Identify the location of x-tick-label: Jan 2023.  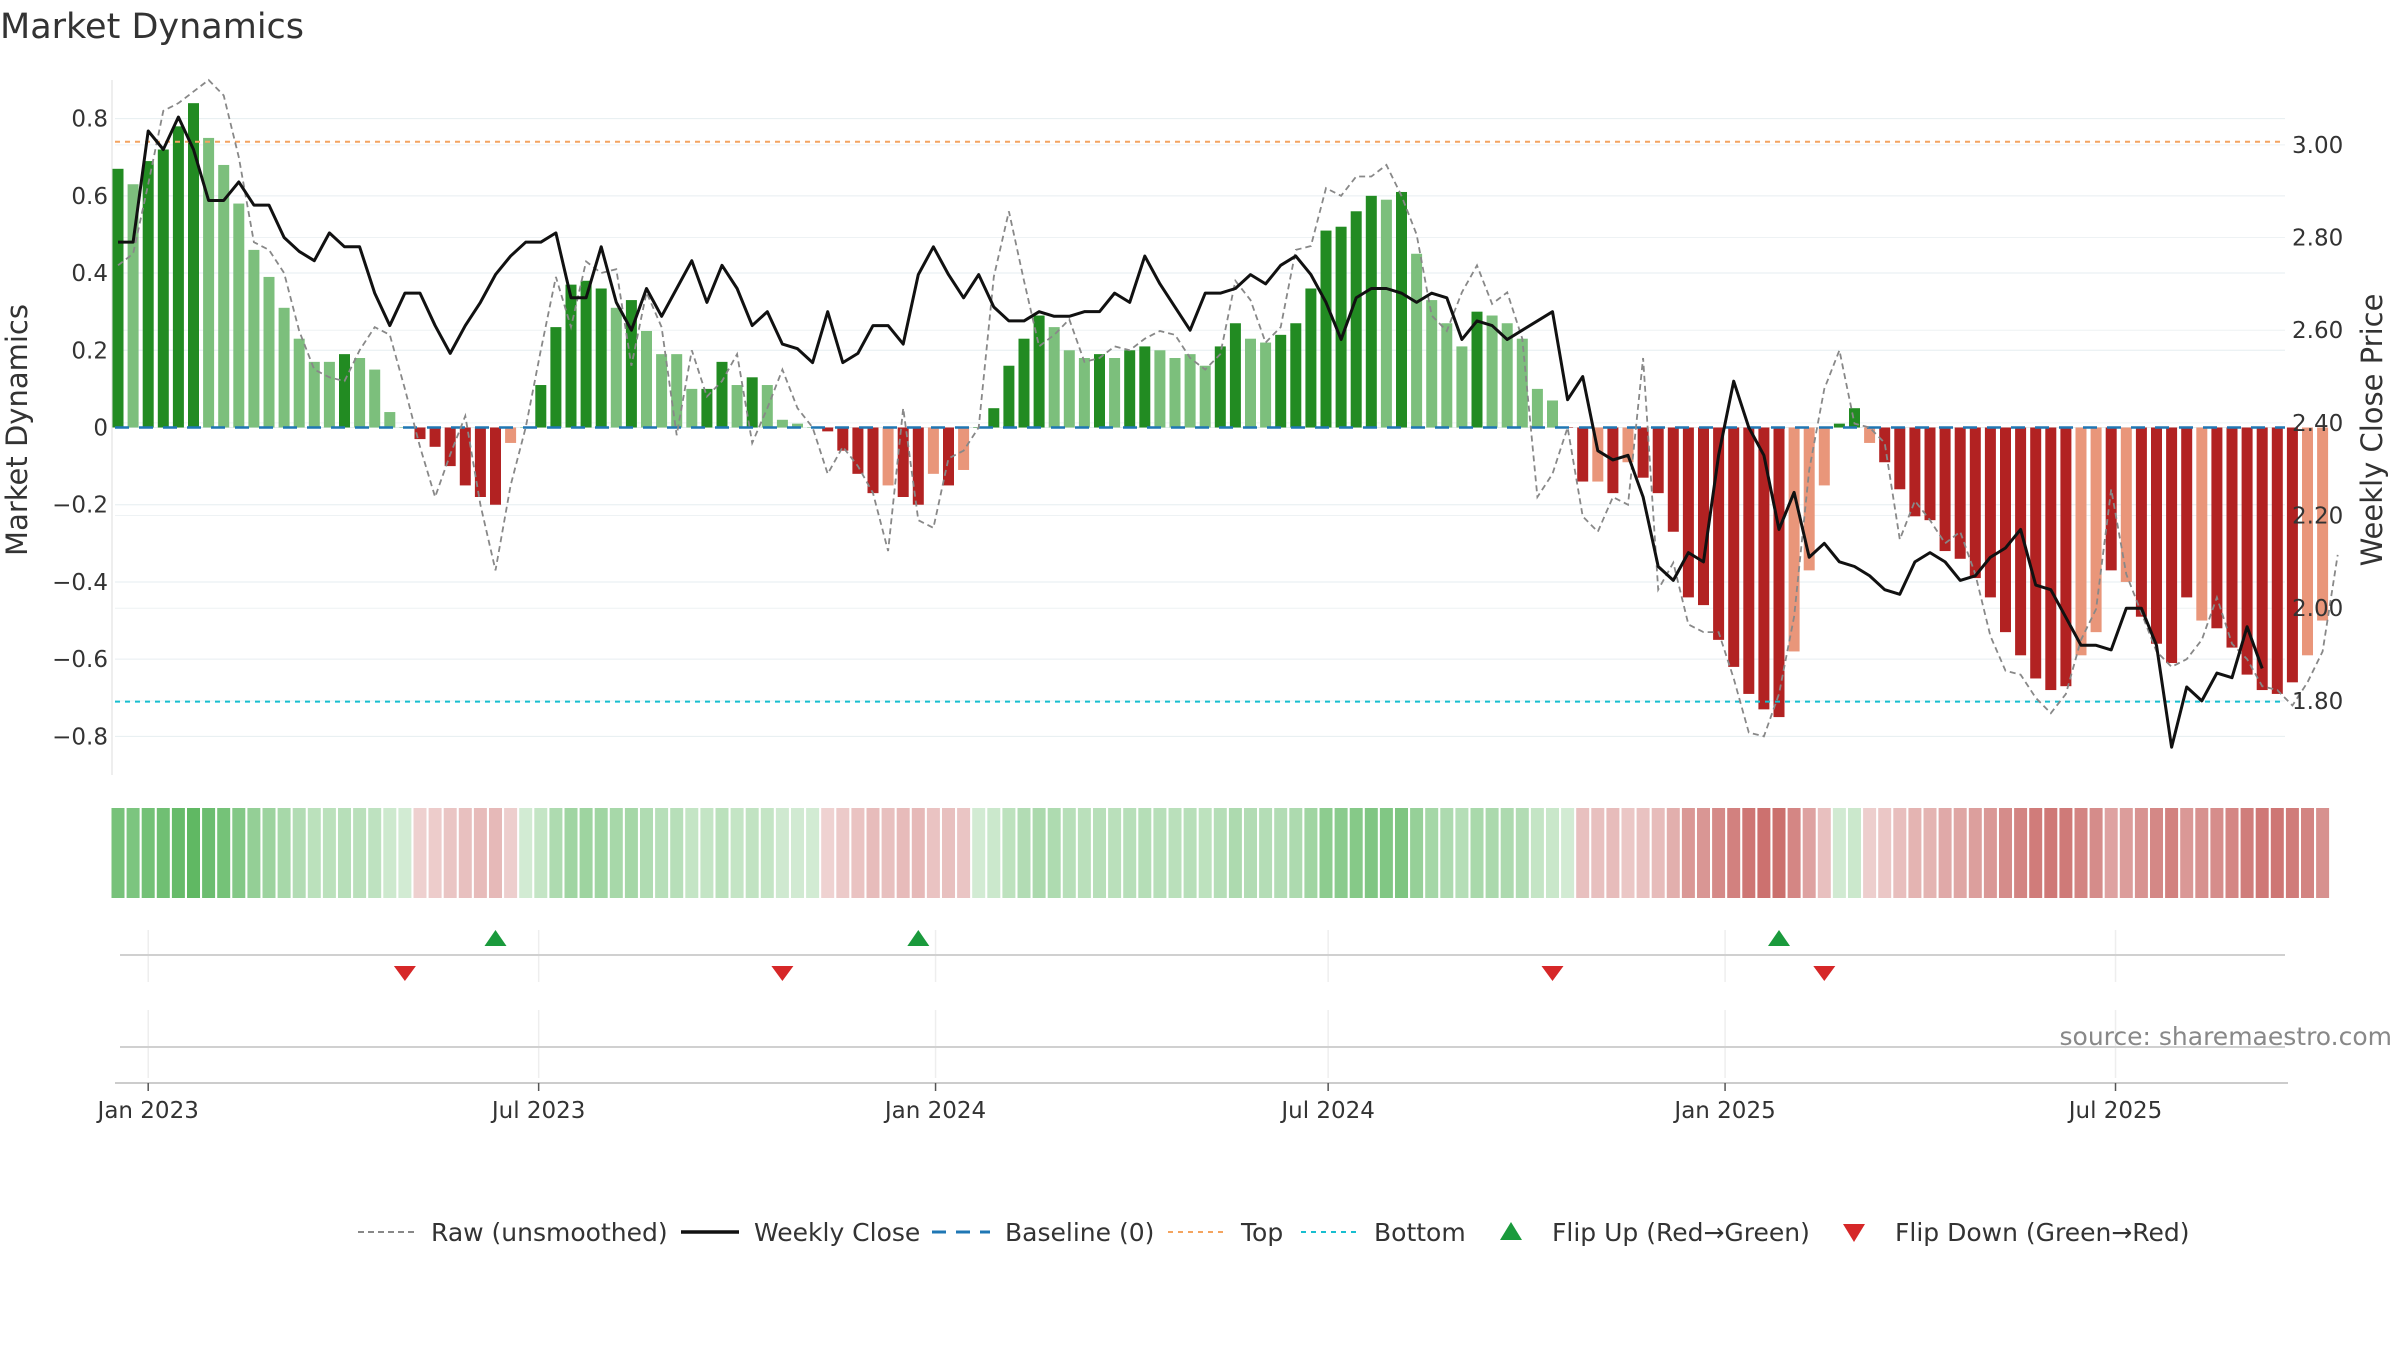
(147, 1111).